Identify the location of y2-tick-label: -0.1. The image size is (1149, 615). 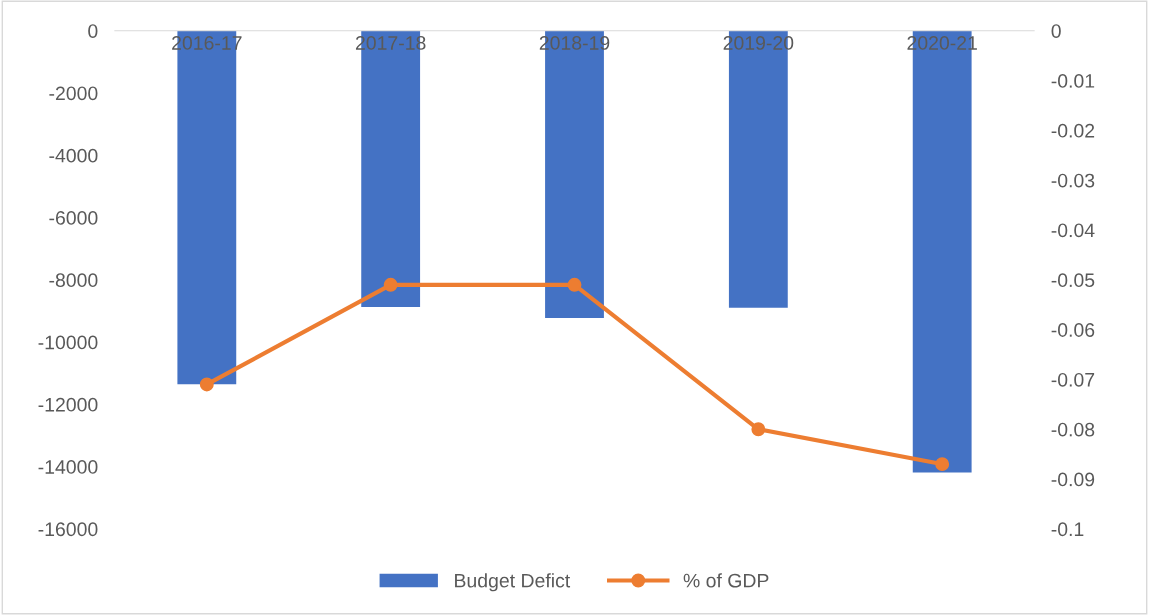
(1067, 529).